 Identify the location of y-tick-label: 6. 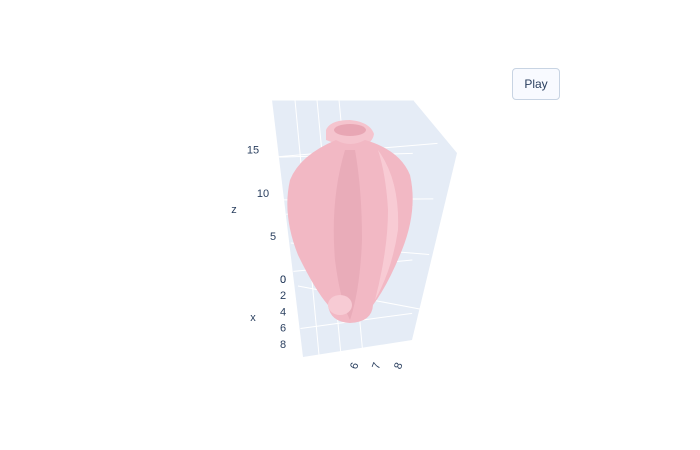
(354, 366).